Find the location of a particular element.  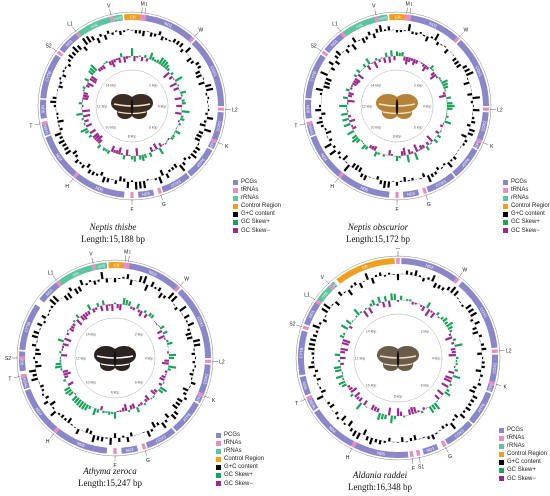

gene-rrns is located at coordinates (334, 285).